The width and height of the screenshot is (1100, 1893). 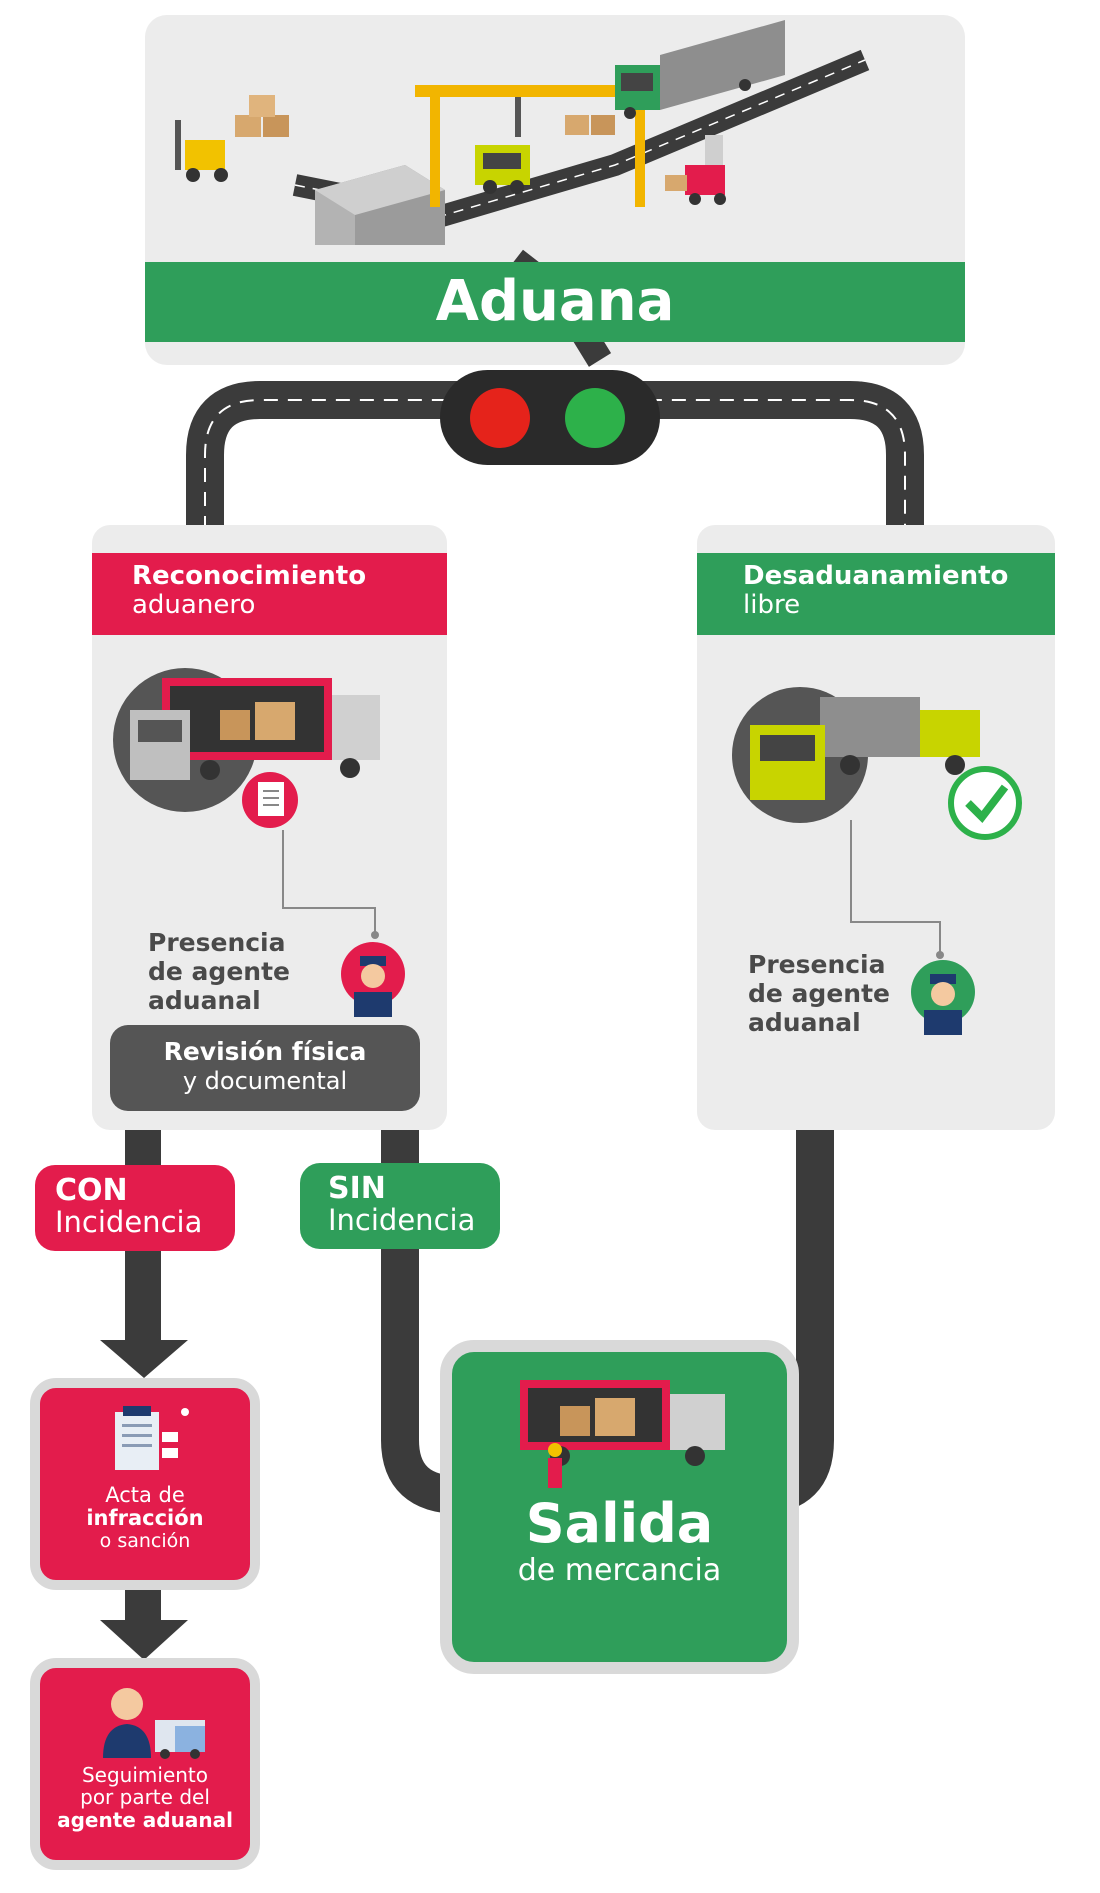 I want to click on connector-line-right, so click(x=897, y=889).